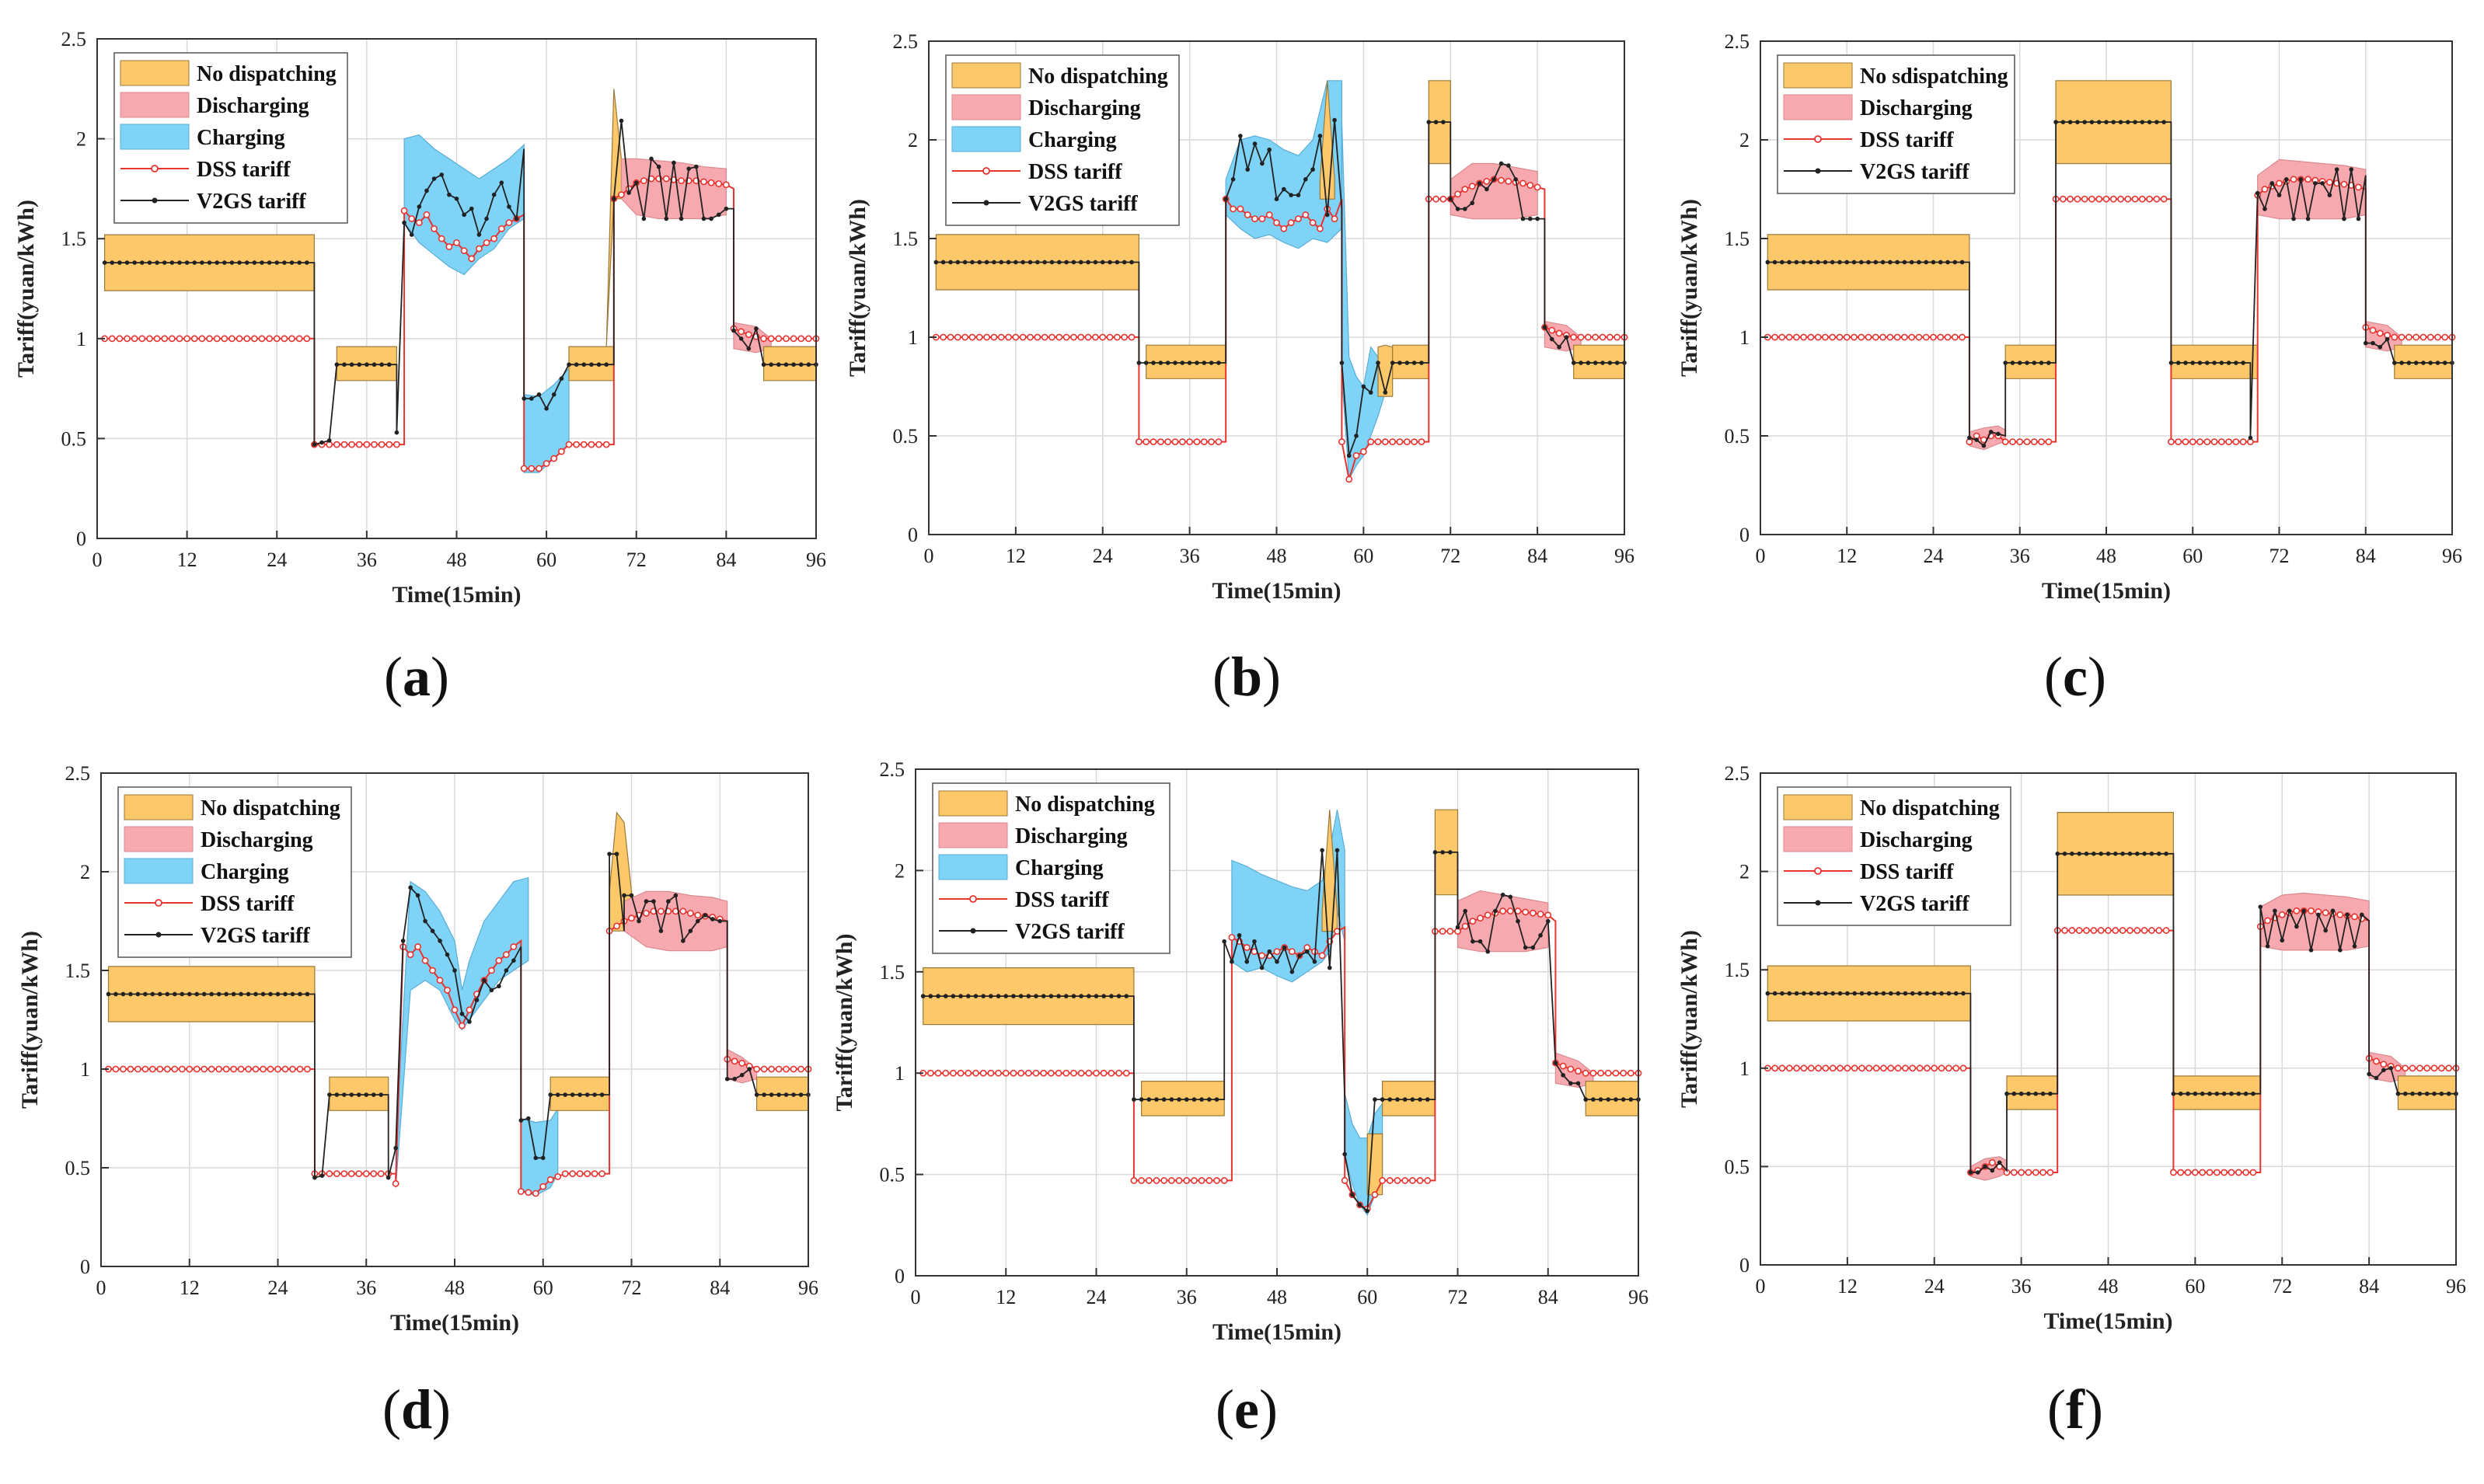 The width and height of the screenshot is (2484, 1484). I want to click on x-tick-label: 60, so click(1367, 1297).